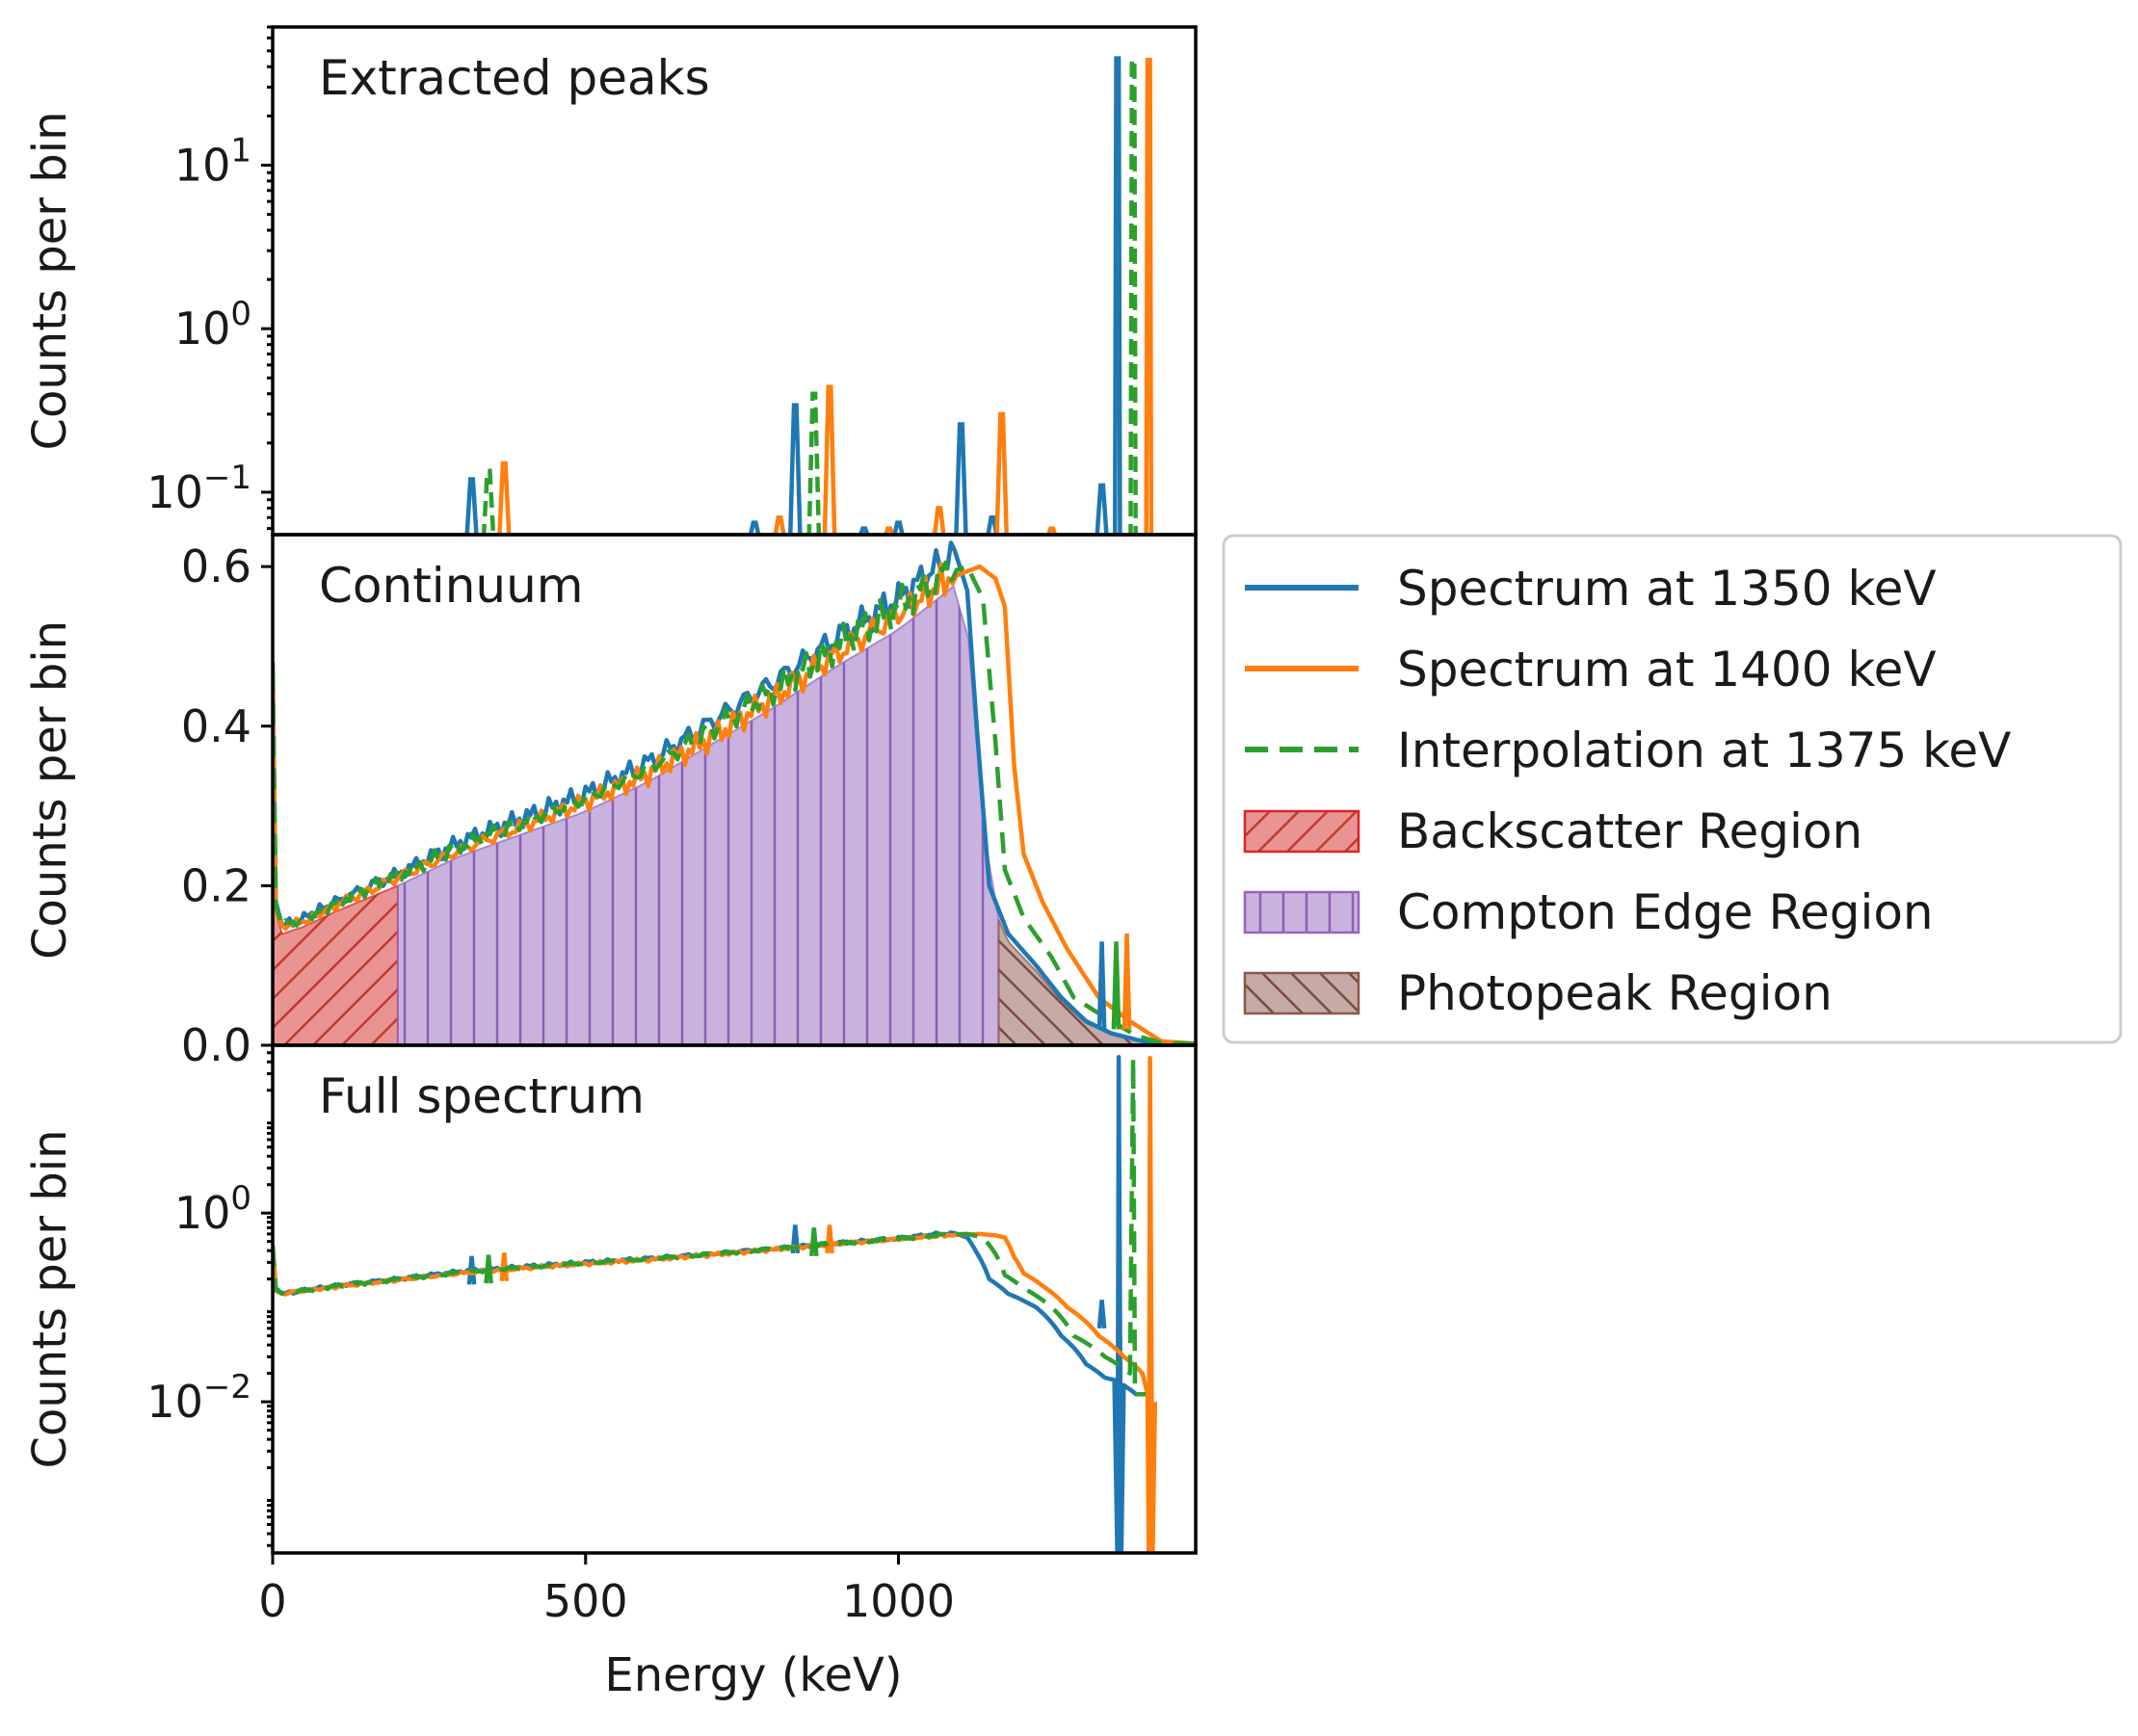 This screenshot has width=2138, height=1736. I want to click on panel-title: Extracted peaks, so click(514, 78).